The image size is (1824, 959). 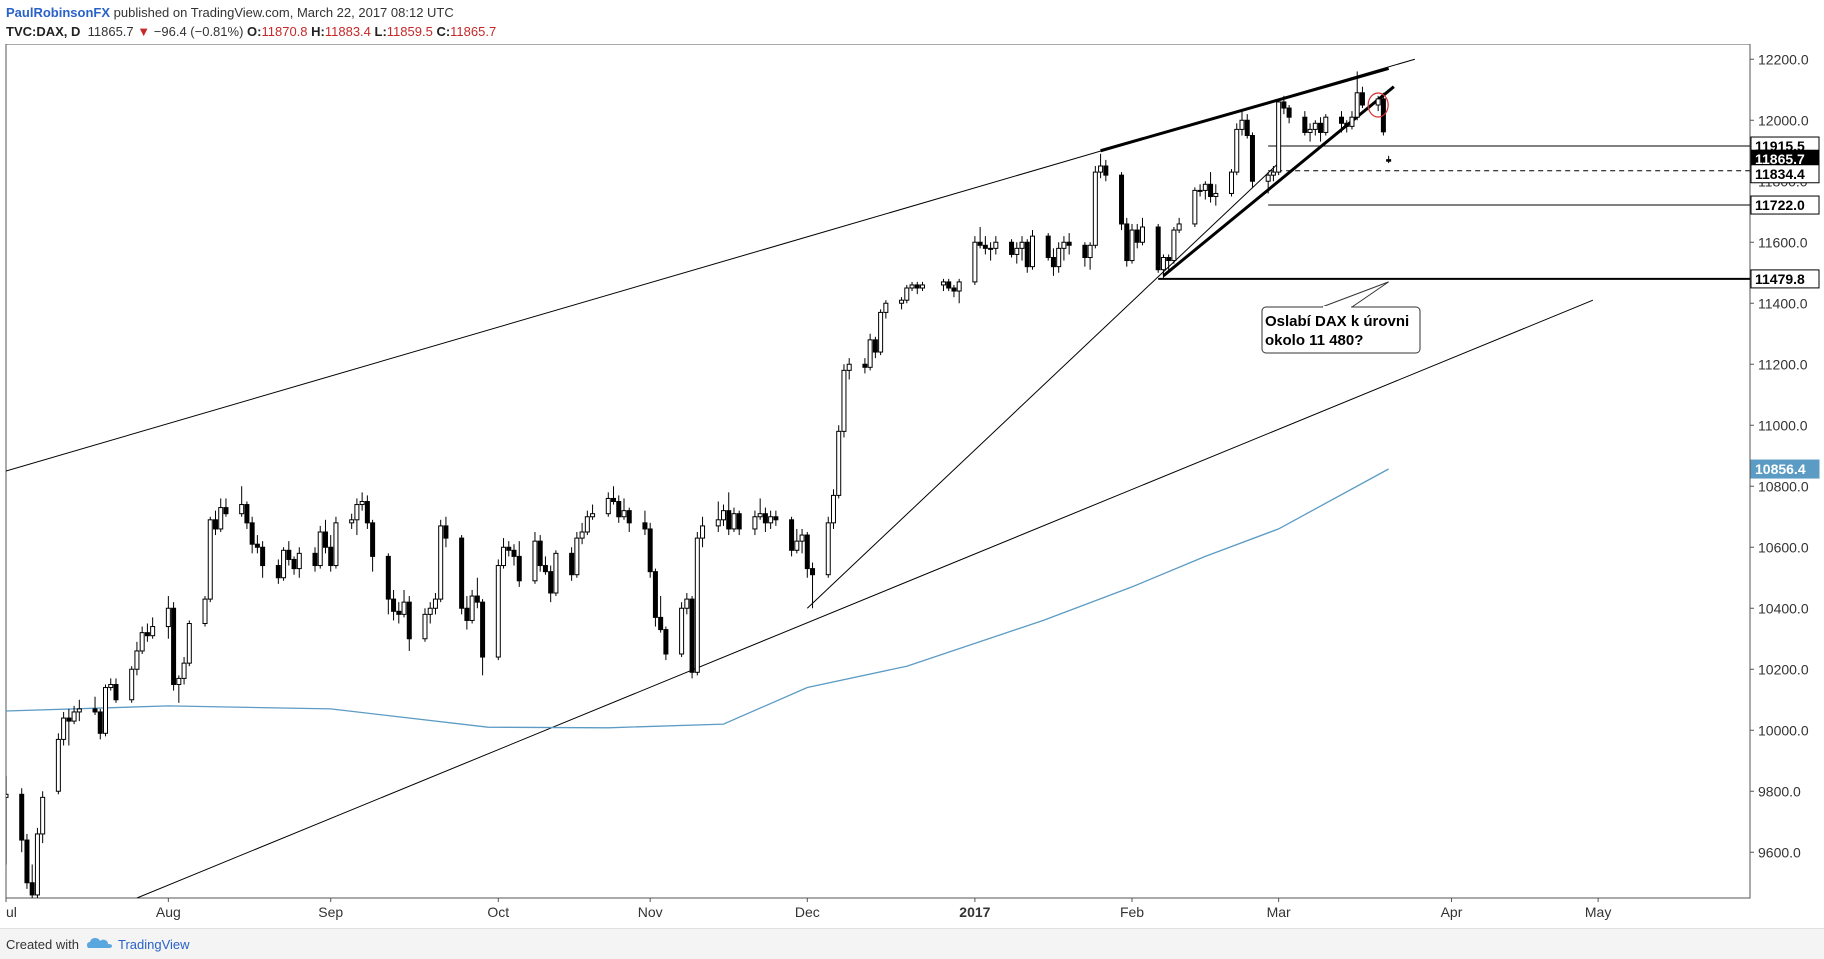 I want to click on x-tick-label: Nov, so click(x=650, y=912).